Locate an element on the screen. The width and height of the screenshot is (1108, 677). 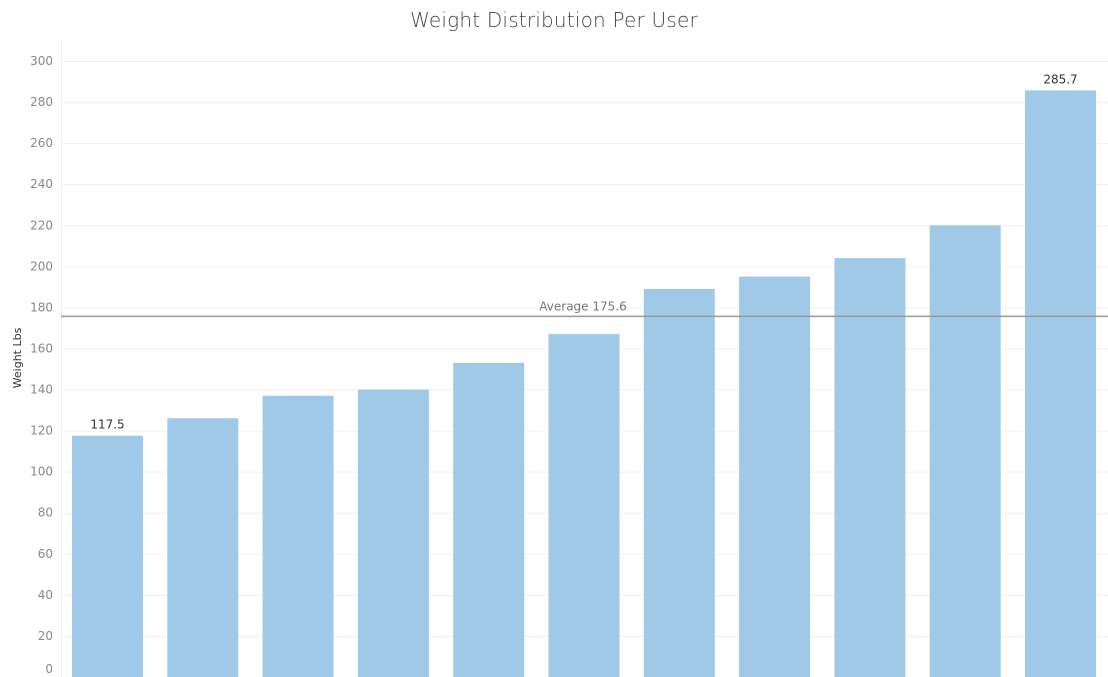
average-reference-label: Average 175.6 is located at coordinates (582, 306).